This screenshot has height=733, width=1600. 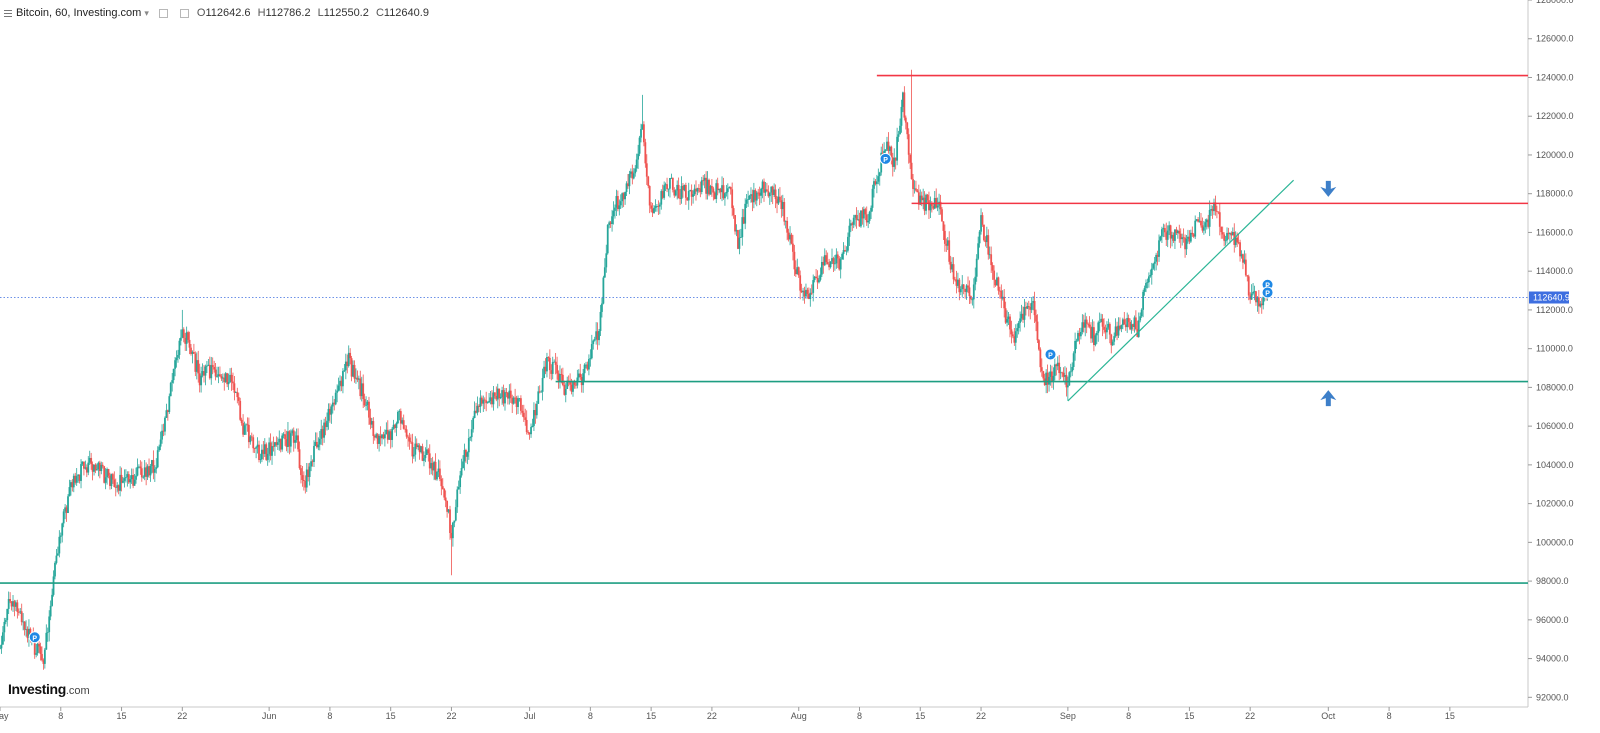 I want to click on price-tick-label: 126000.0, so click(x=1555, y=39).